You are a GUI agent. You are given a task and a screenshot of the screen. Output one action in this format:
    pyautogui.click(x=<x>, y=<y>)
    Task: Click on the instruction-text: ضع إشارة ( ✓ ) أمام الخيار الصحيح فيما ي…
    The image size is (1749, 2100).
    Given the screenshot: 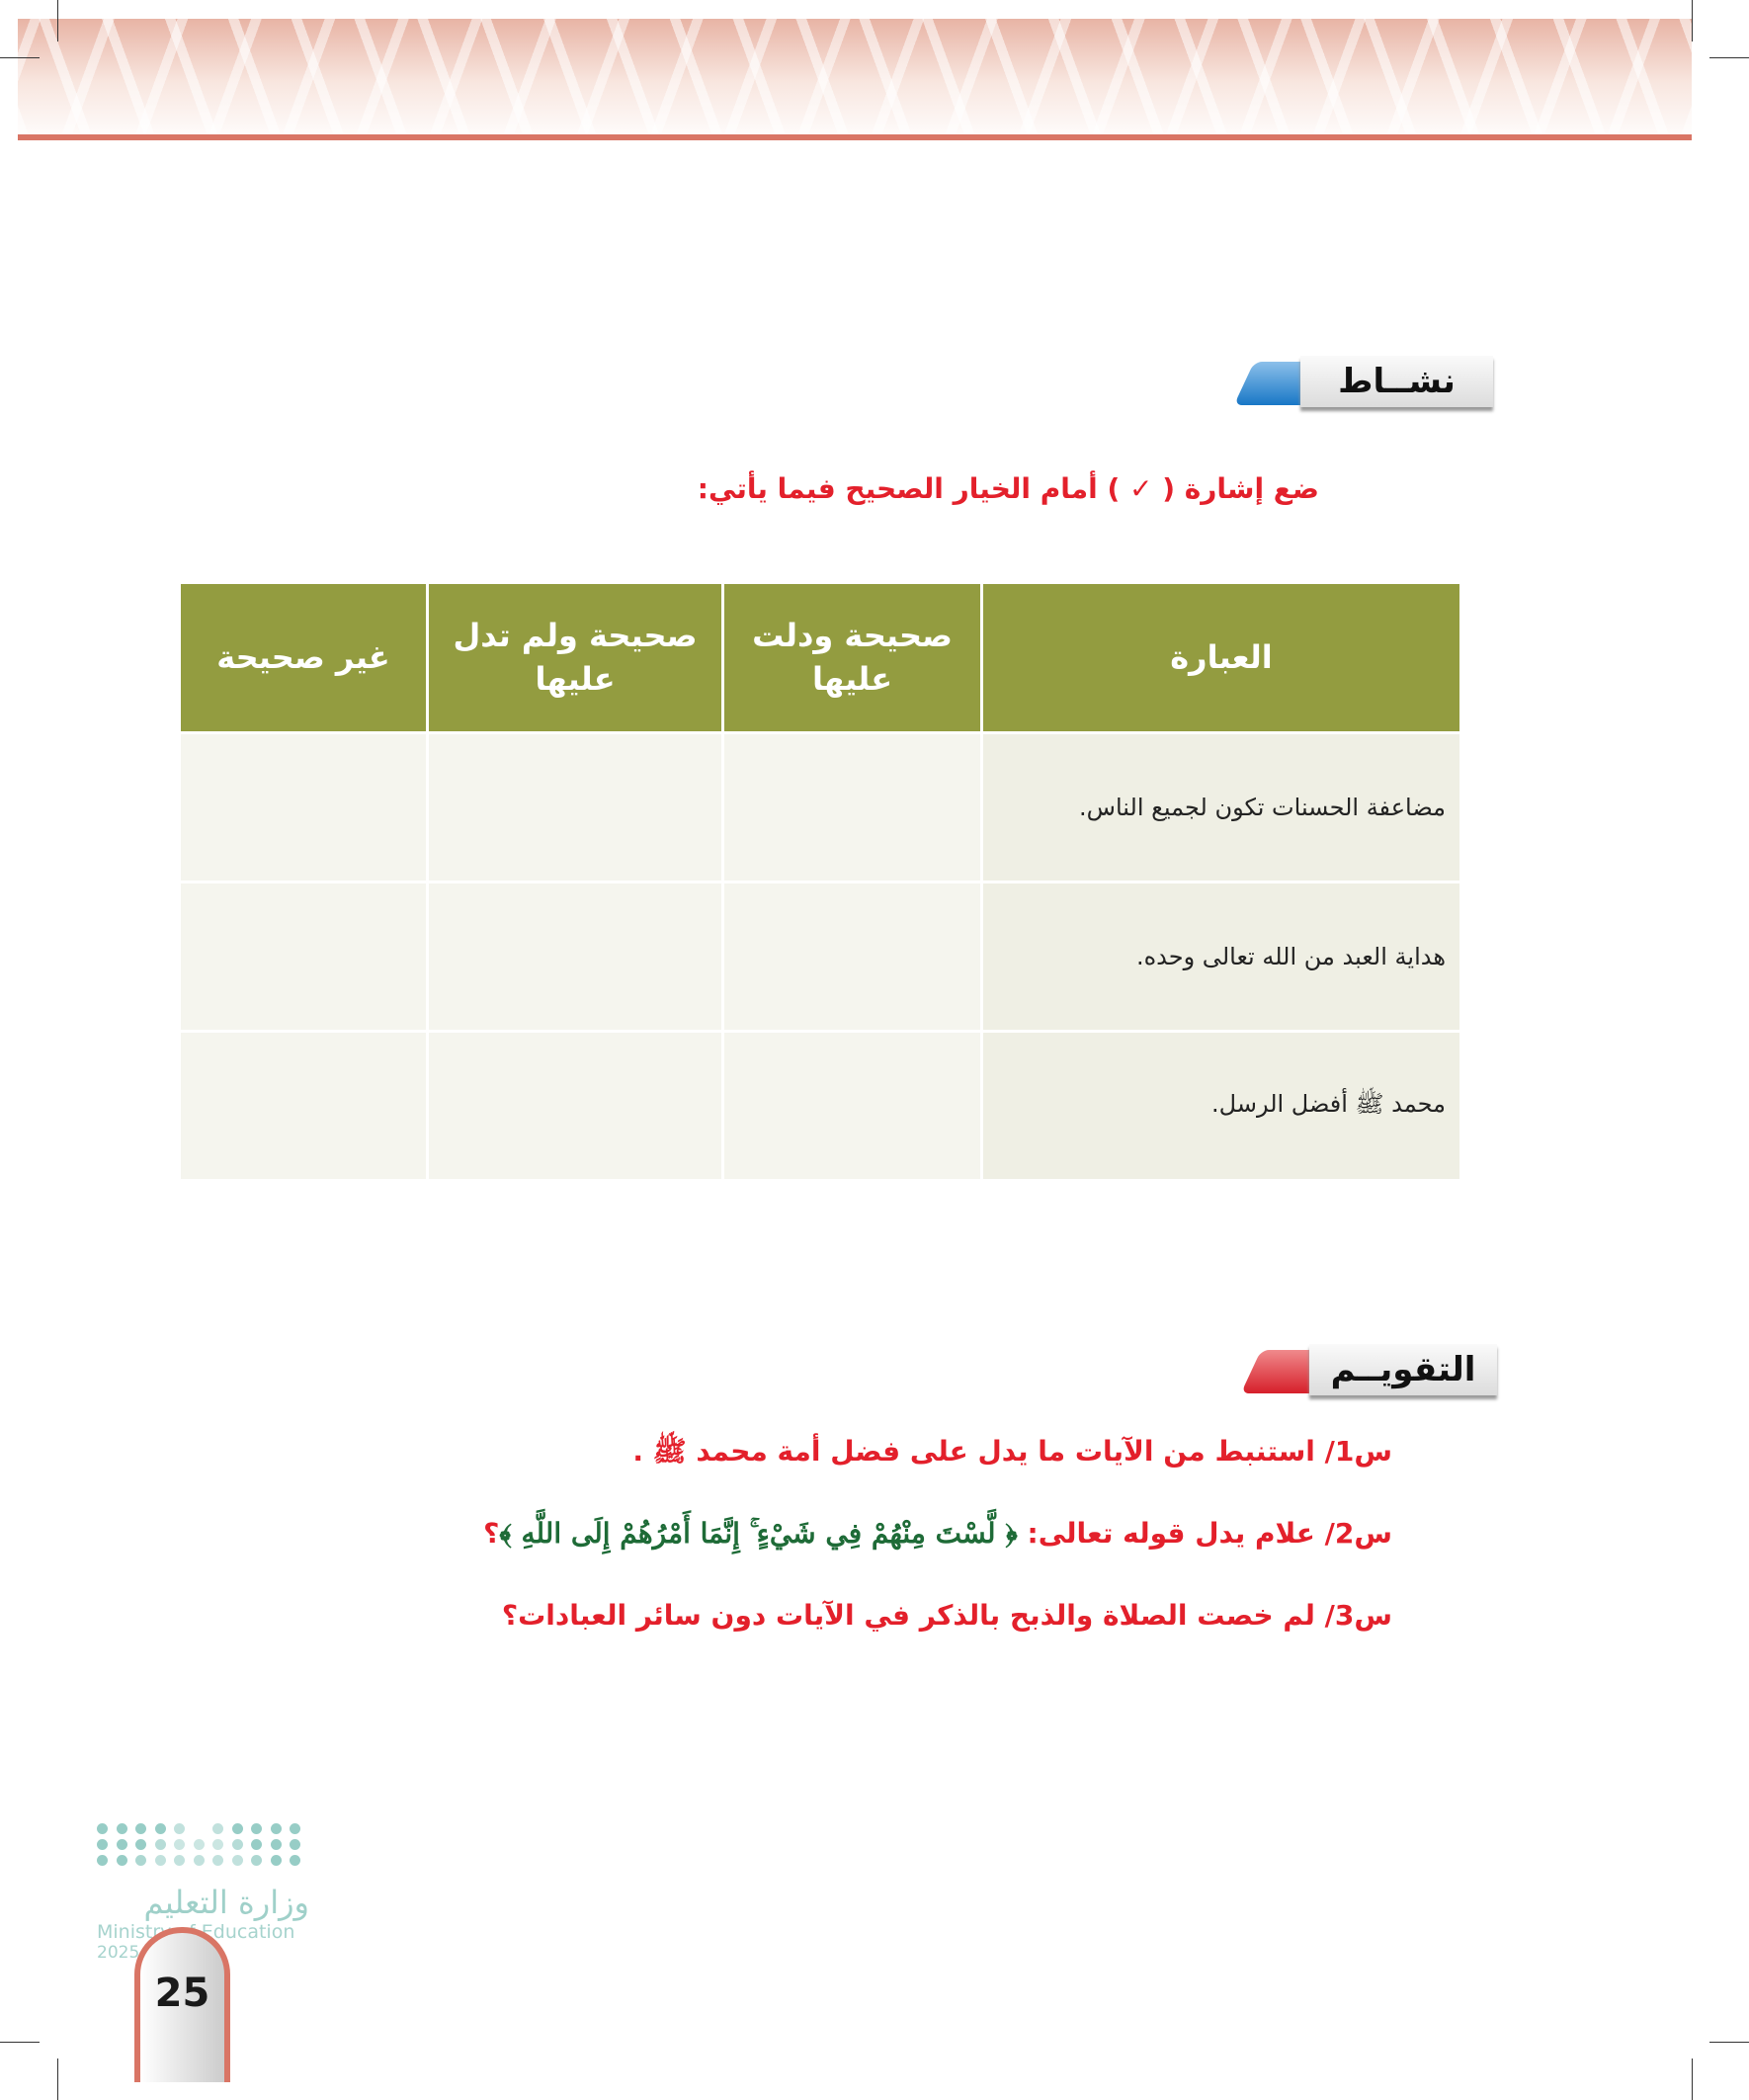 What is the action you would take?
    pyautogui.click(x=1008, y=488)
    